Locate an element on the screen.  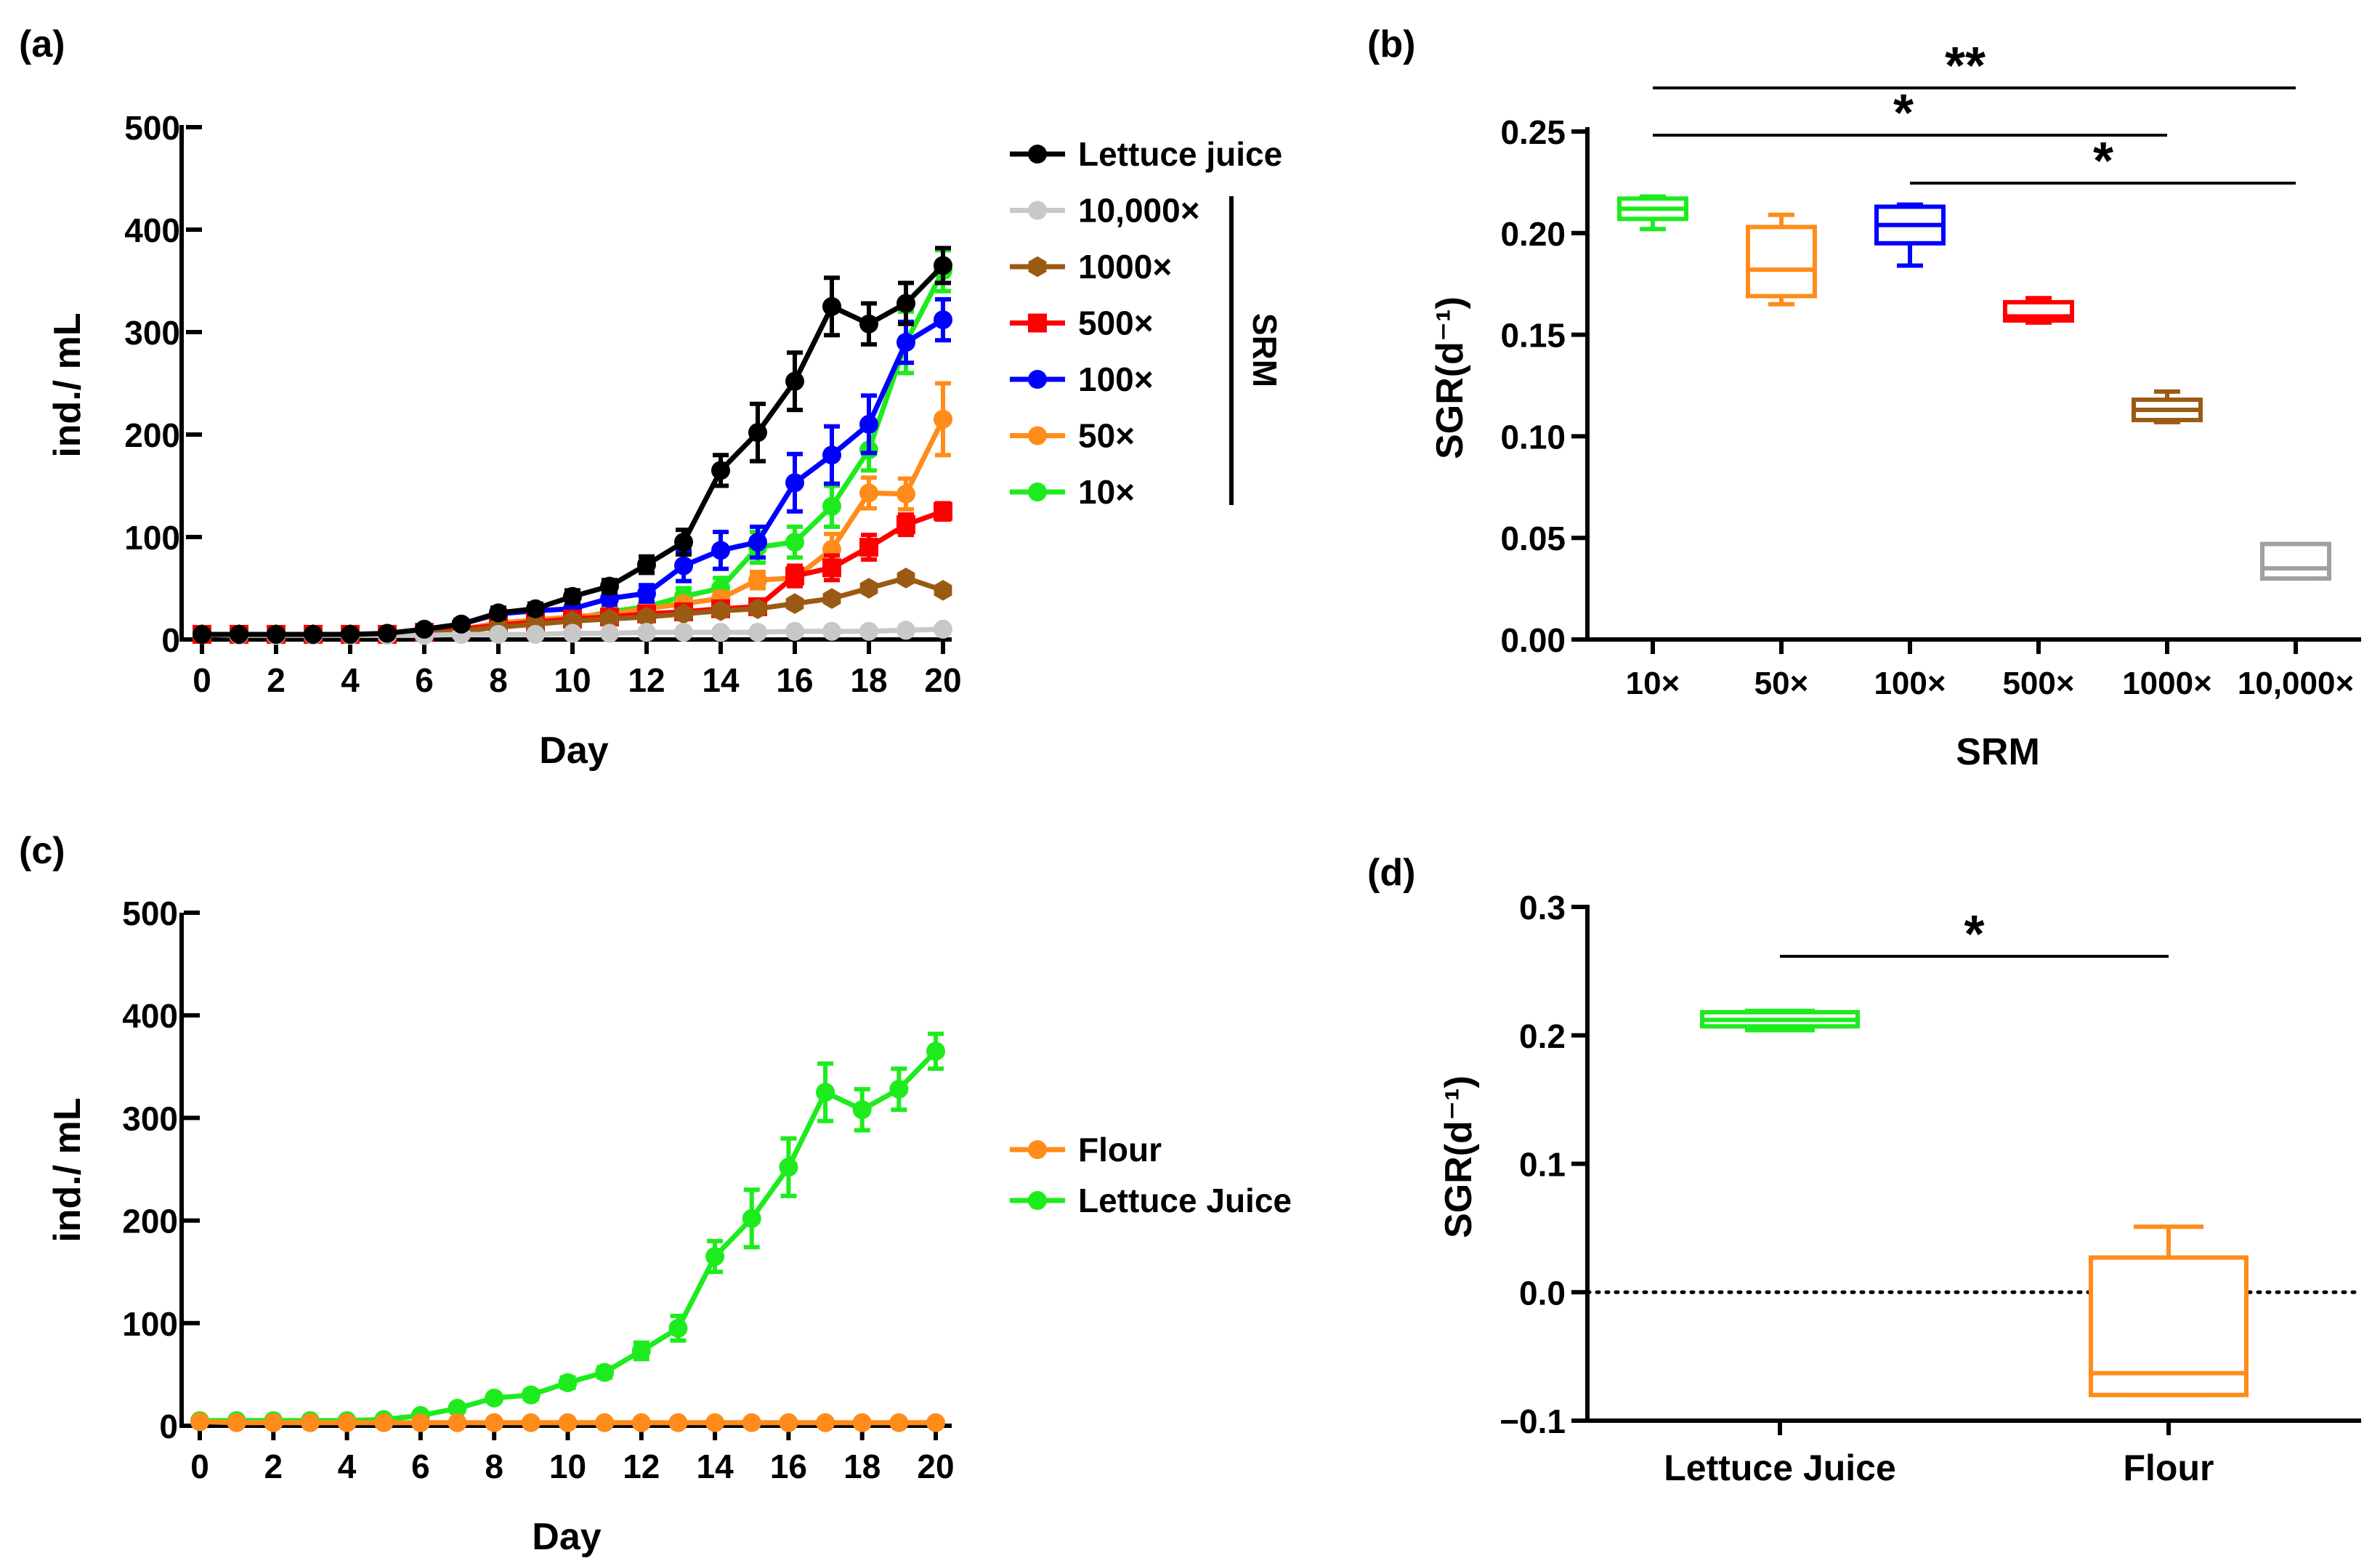
d-significance-label: * is located at coordinates (1974, 934).